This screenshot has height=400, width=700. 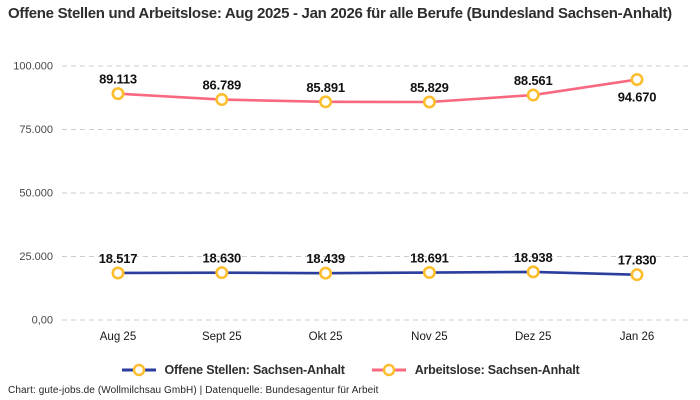 What do you see at coordinates (222, 85) in the screenshot?
I see `data-point-label: 86.789` at bounding box center [222, 85].